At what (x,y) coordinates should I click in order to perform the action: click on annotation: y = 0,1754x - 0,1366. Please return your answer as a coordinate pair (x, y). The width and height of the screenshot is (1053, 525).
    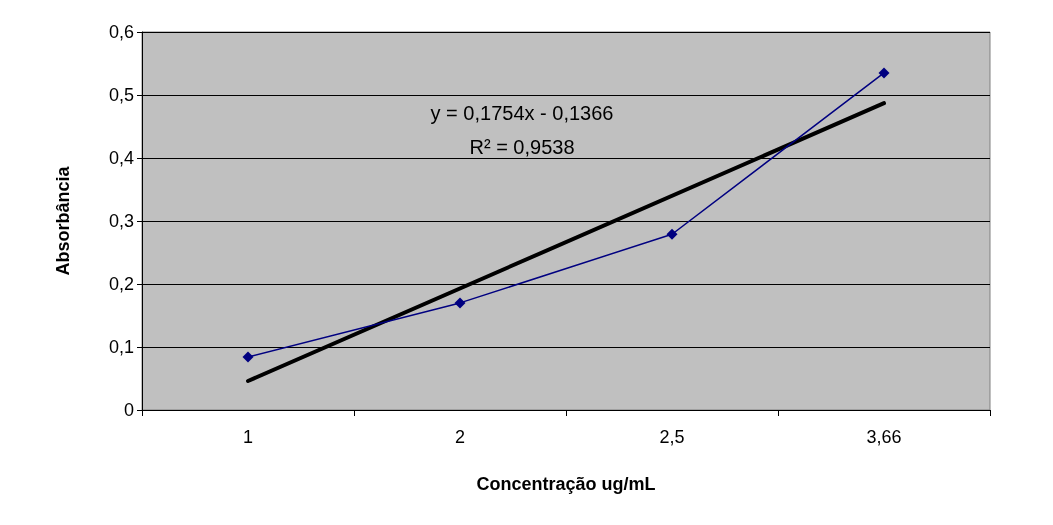
    Looking at the image, I should click on (522, 113).